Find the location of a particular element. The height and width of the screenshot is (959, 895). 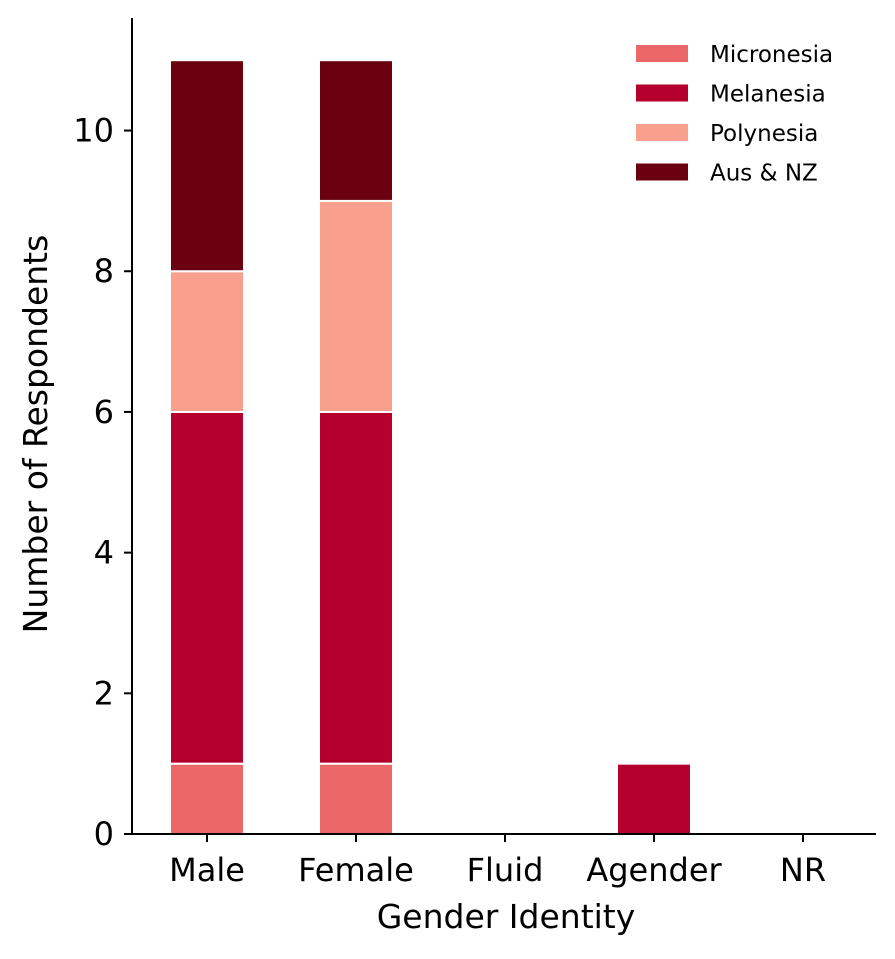

legend-swatch-polynesia is located at coordinates (662, 132).